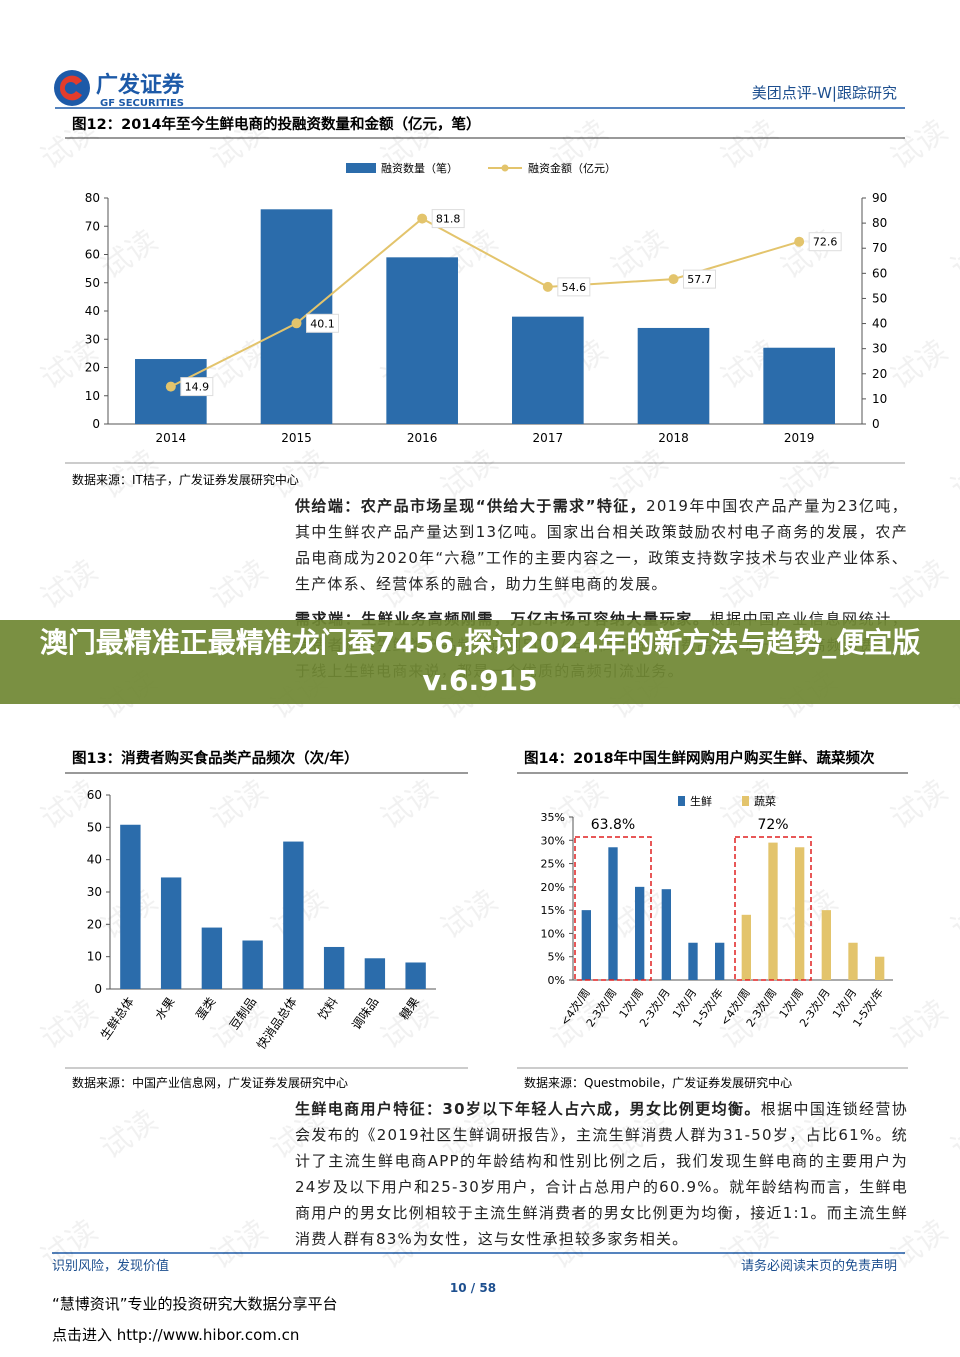 The height and width of the screenshot is (1357, 960). What do you see at coordinates (553, 817) in the screenshot?
I see `y-tick-label: 35%` at bounding box center [553, 817].